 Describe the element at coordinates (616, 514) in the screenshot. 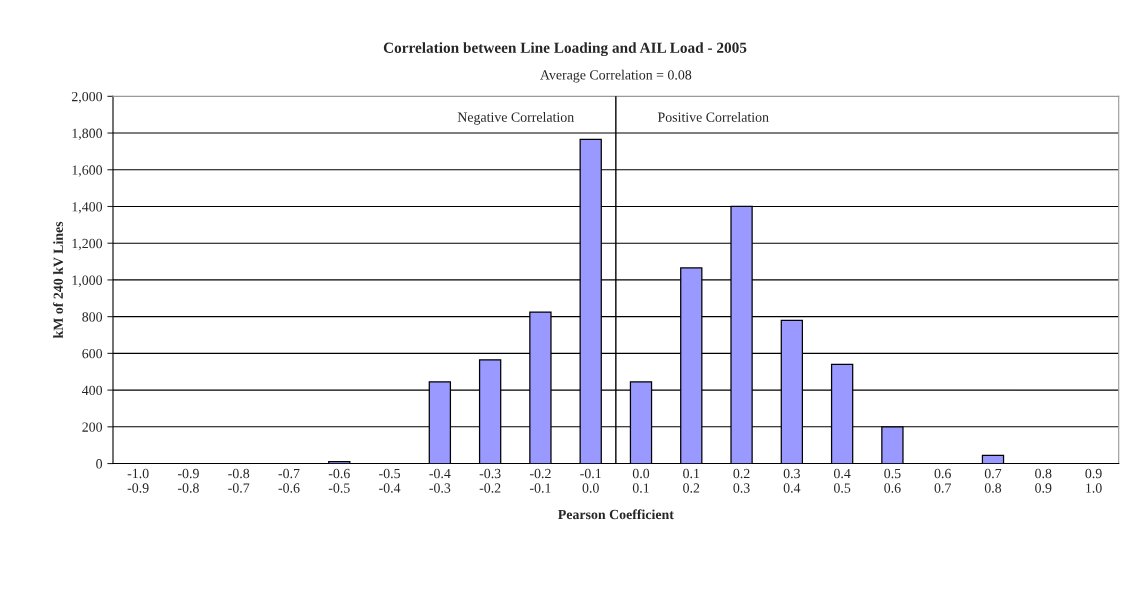

I see `x-axis-title: Pearson Coefficient` at that location.